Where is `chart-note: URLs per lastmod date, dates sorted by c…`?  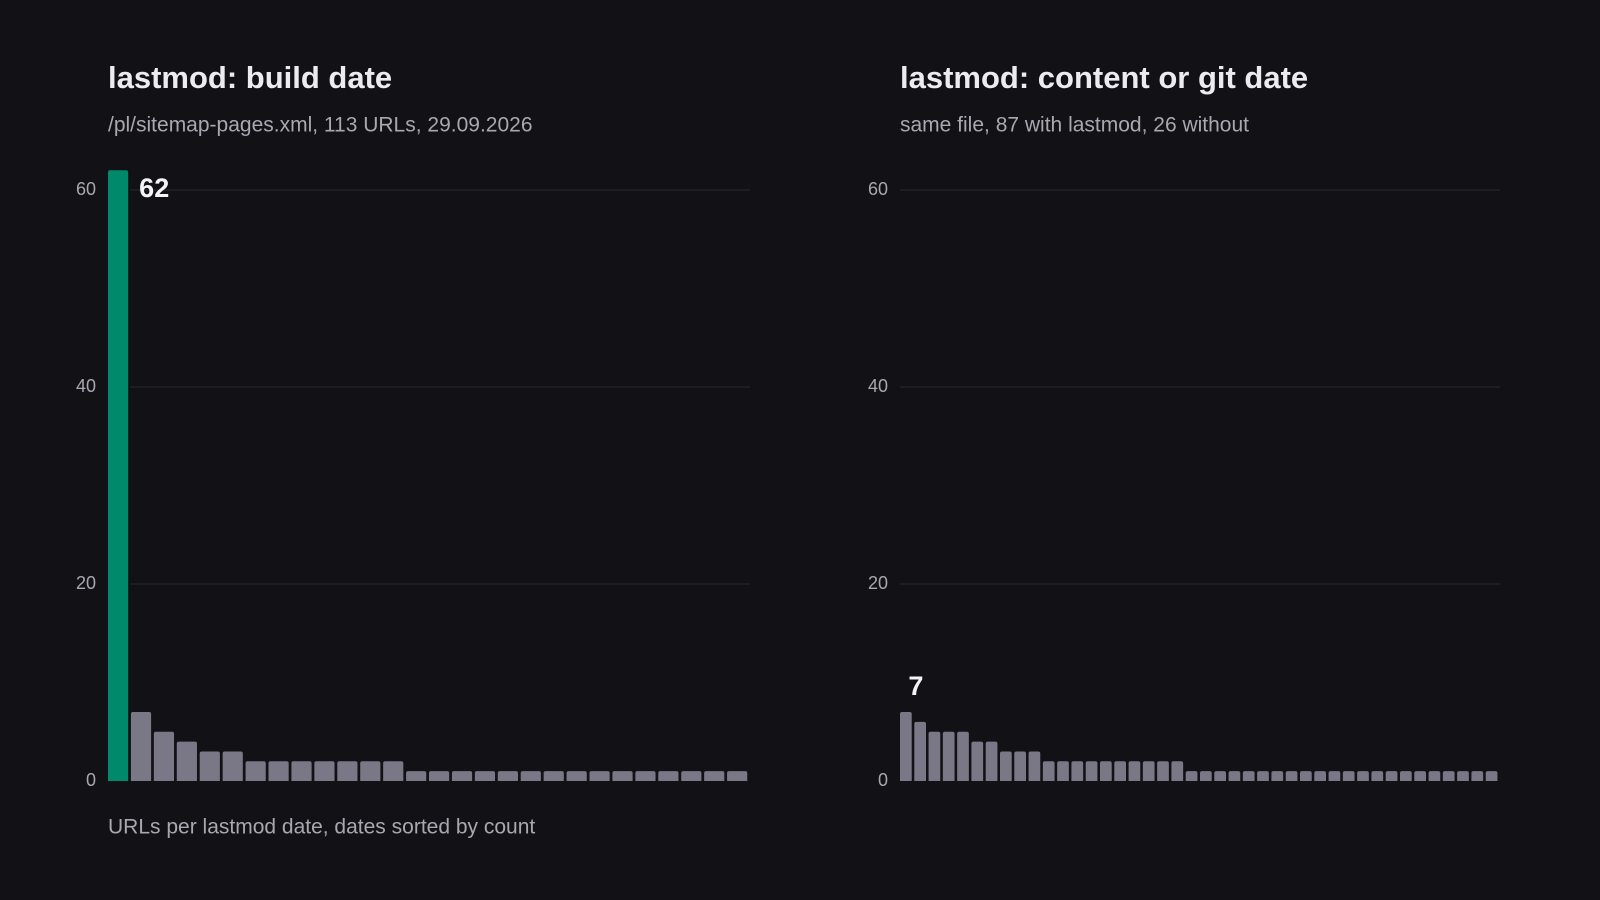 chart-note: URLs per lastmod date, dates sorted by c… is located at coordinates (321, 827).